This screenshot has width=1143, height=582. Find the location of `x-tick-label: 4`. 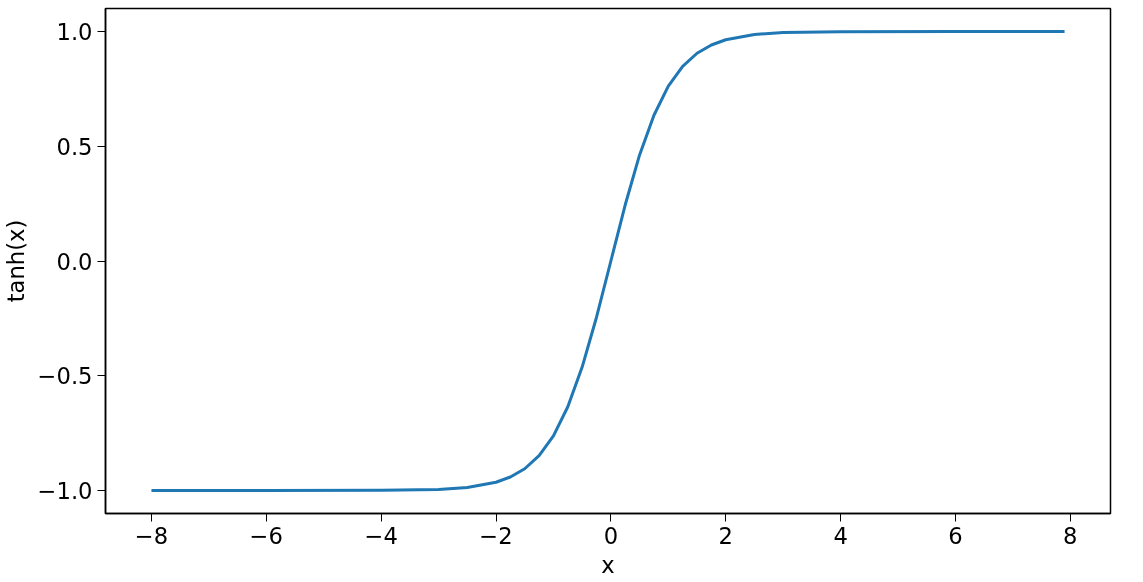

x-tick-label: 4 is located at coordinates (840, 535).